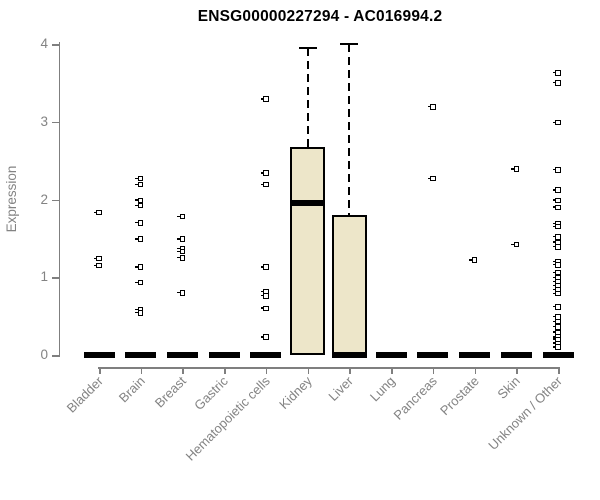 The image size is (600, 500). Describe the element at coordinates (525, 413) in the screenshot. I see `x-category-label: Unknown / Other` at that location.